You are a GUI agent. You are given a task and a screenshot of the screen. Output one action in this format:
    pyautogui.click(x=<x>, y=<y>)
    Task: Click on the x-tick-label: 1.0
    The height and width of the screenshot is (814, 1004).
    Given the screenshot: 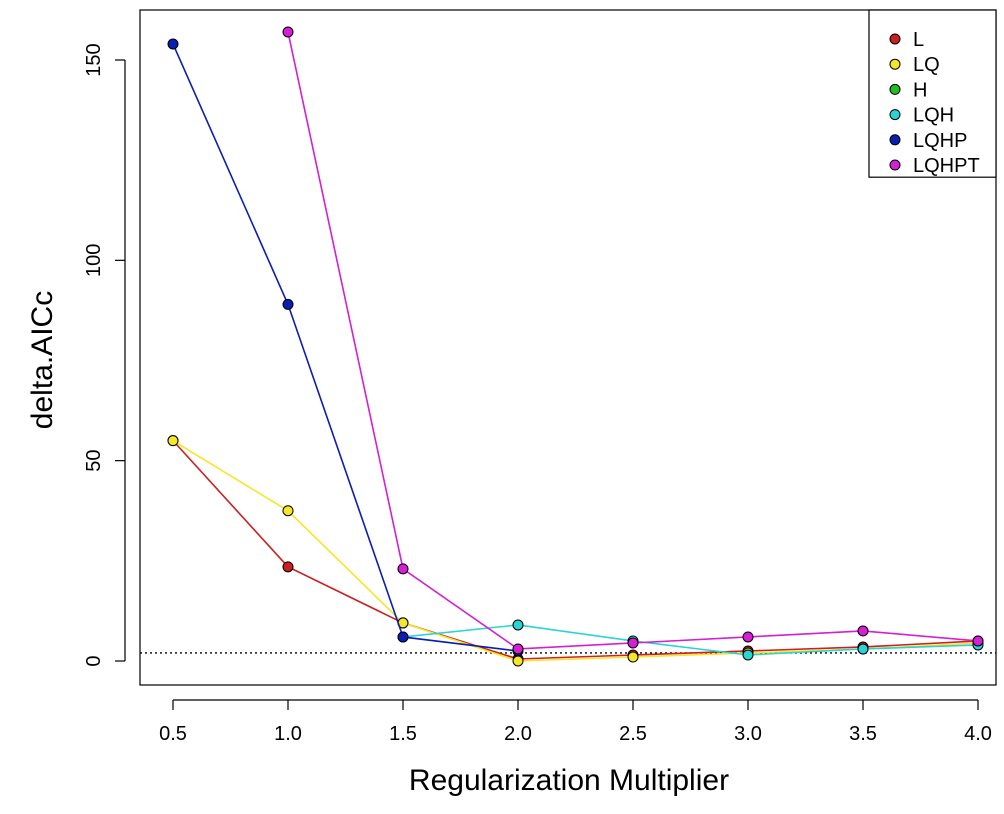 What is the action you would take?
    pyautogui.click(x=288, y=734)
    